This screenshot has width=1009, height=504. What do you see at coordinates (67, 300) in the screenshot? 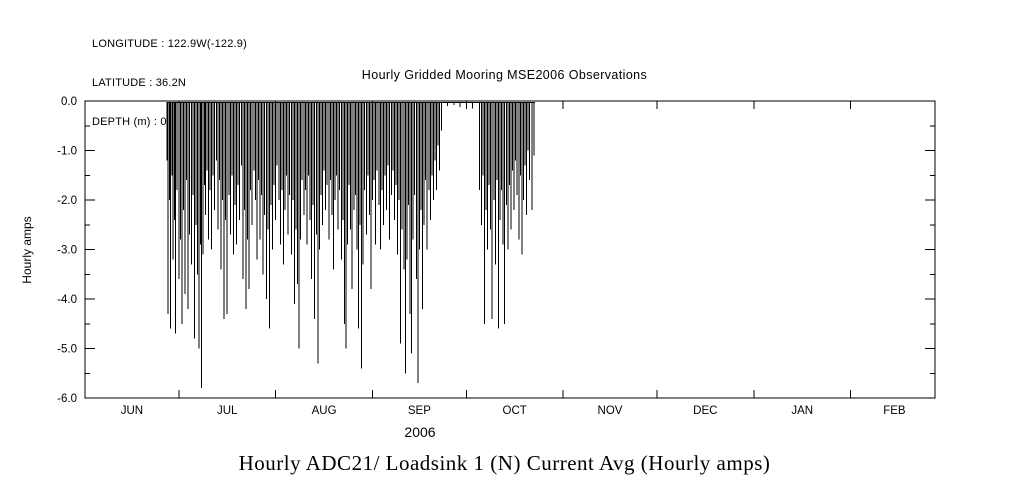
I see `y-tick-label: -4.0` at bounding box center [67, 300].